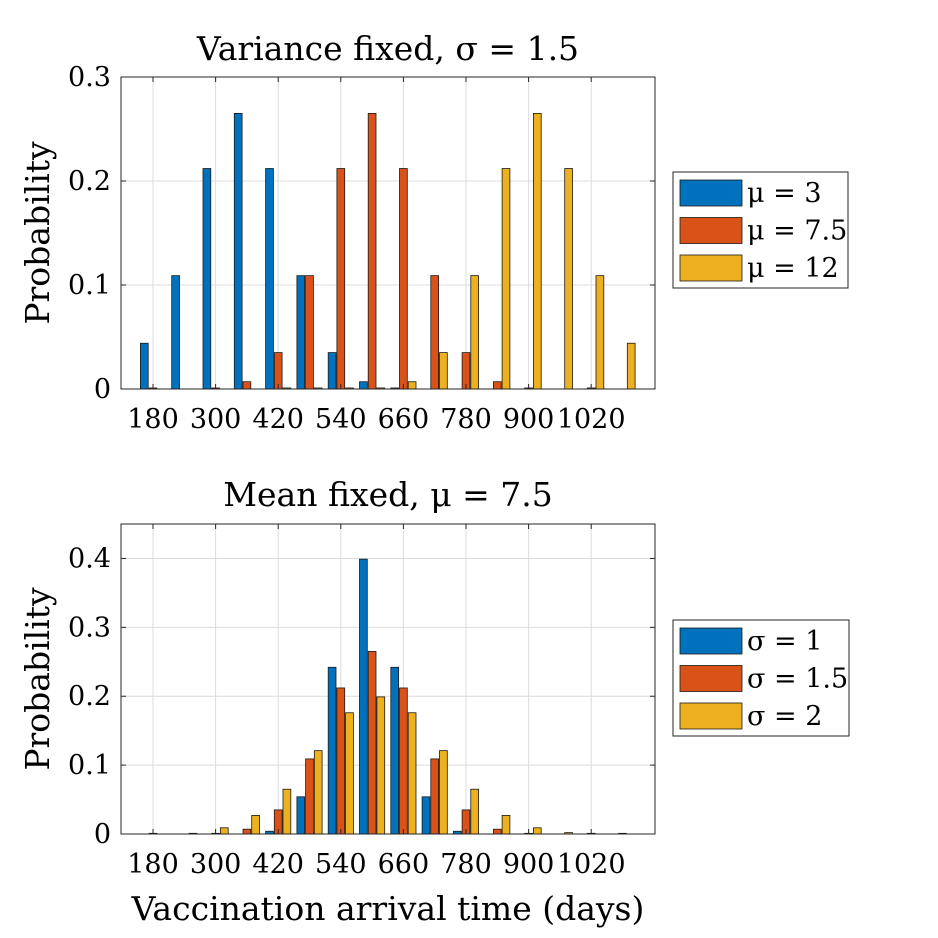  What do you see at coordinates (89, 558) in the screenshot?
I see `y-tick-label: 0.4` at bounding box center [89, 558].